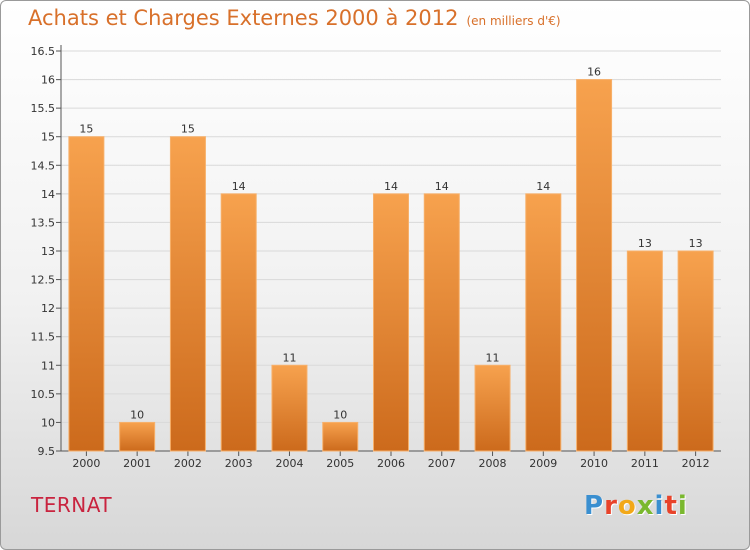  What do you see at coordinates (594, 72) in the screenshot?
I see `data-label-2010: 16` at bounding box center [594, 72].